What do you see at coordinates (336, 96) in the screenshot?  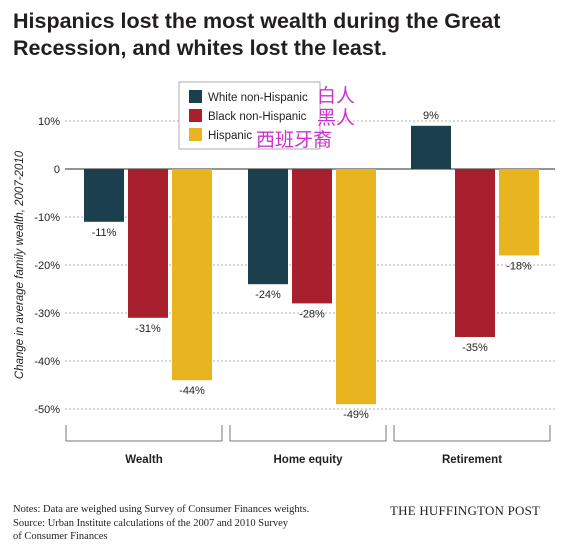 I see `annotation-white: 白人` at bounding box center [336, 96].